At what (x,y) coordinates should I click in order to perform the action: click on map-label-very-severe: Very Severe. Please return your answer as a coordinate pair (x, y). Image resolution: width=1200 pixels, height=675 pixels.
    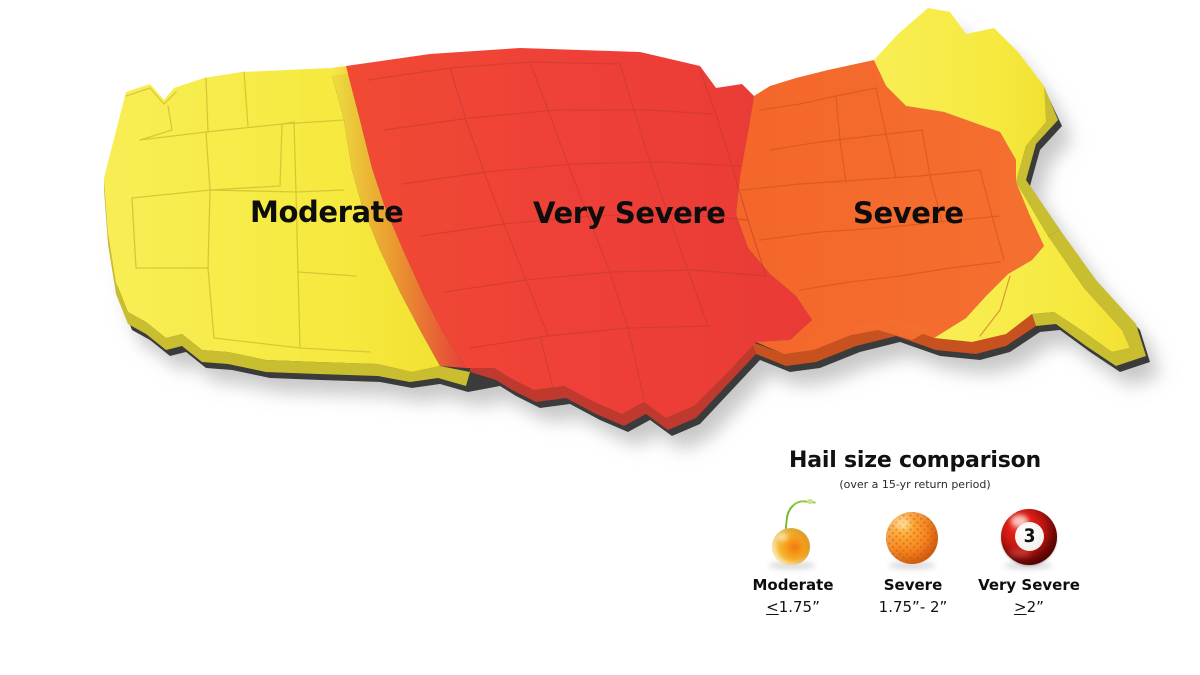
    Looking at the image, I should click on (629, 213).